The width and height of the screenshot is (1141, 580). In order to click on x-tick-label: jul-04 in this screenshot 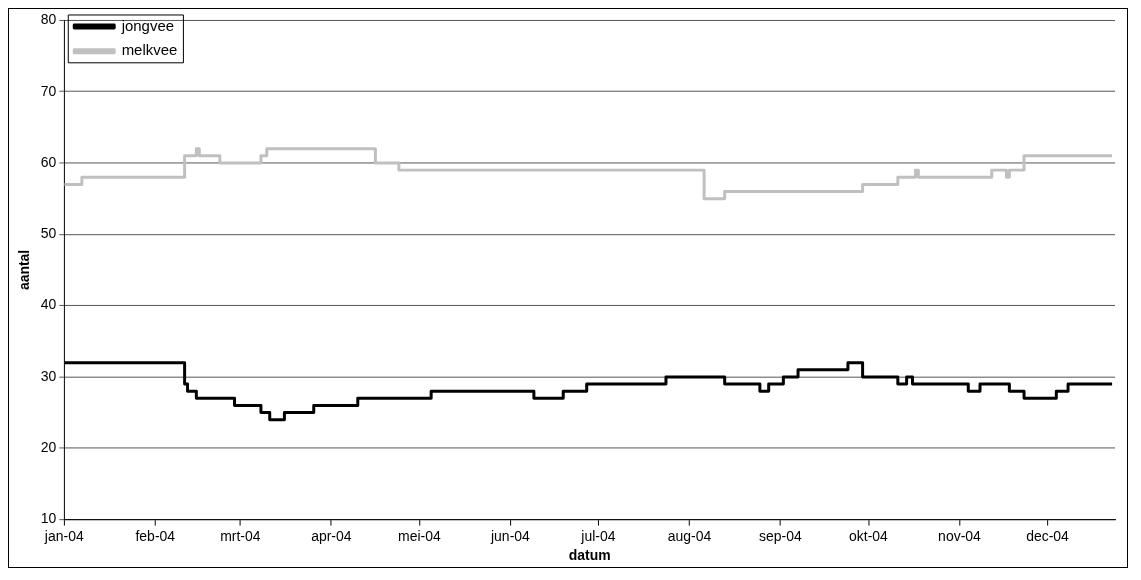, I will do `click(598, 535)`.